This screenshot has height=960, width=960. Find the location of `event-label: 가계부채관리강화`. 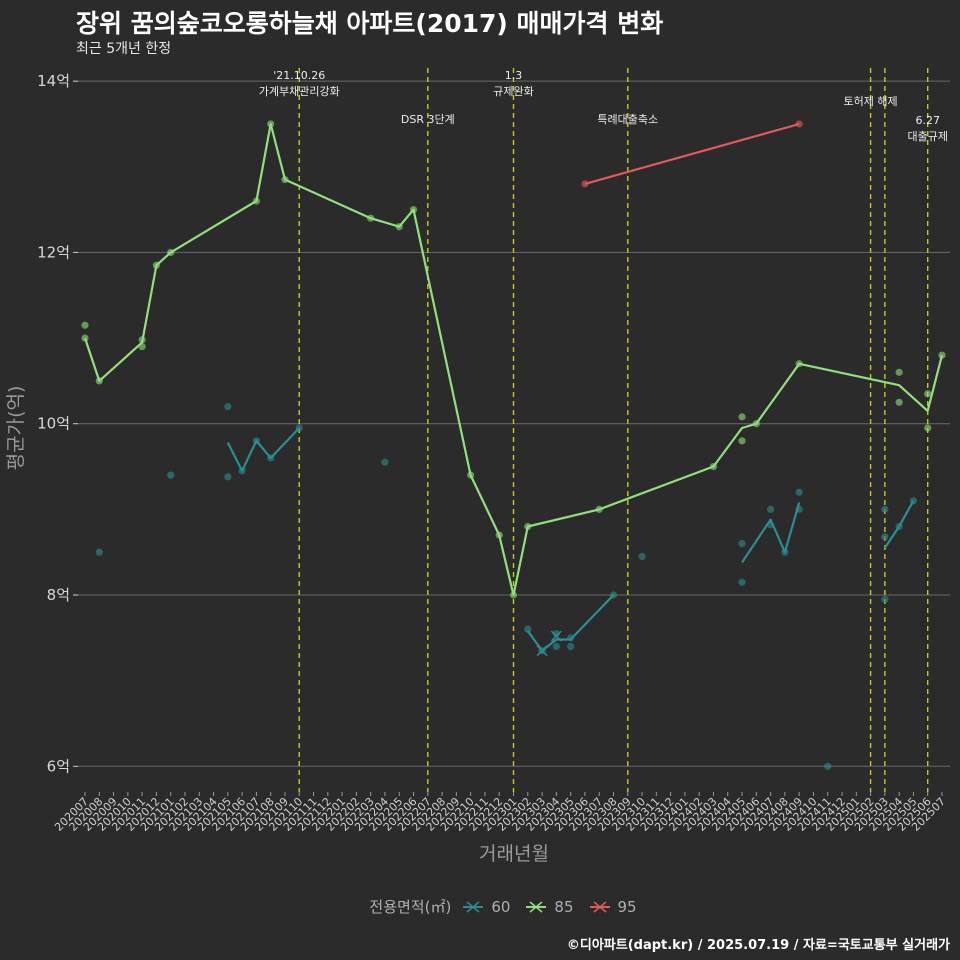

event-label: 가계부채관리강화 is located at coordinates (299, 91).